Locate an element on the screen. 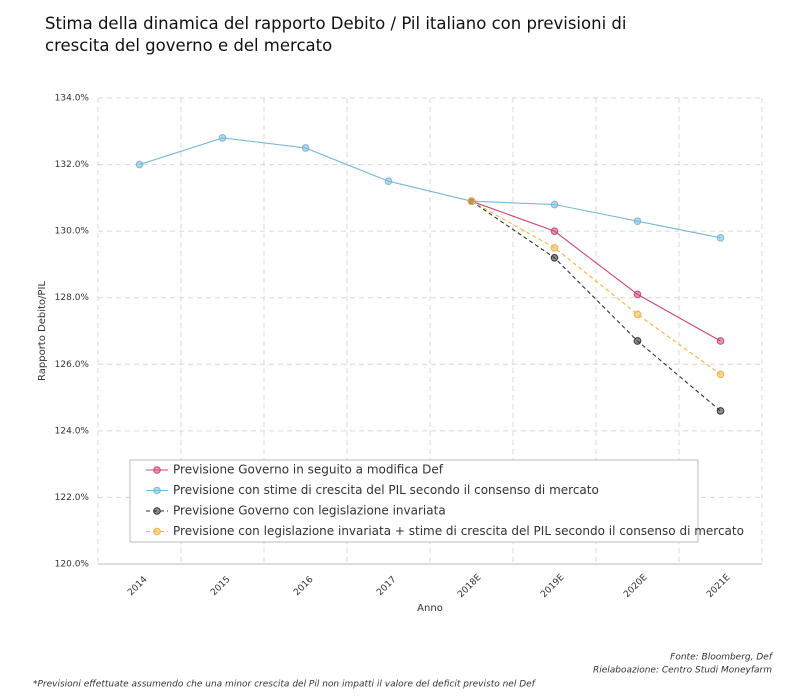 The image size is (797, 699). x-tick-label: 2020E is located at coordinates (636, 586).